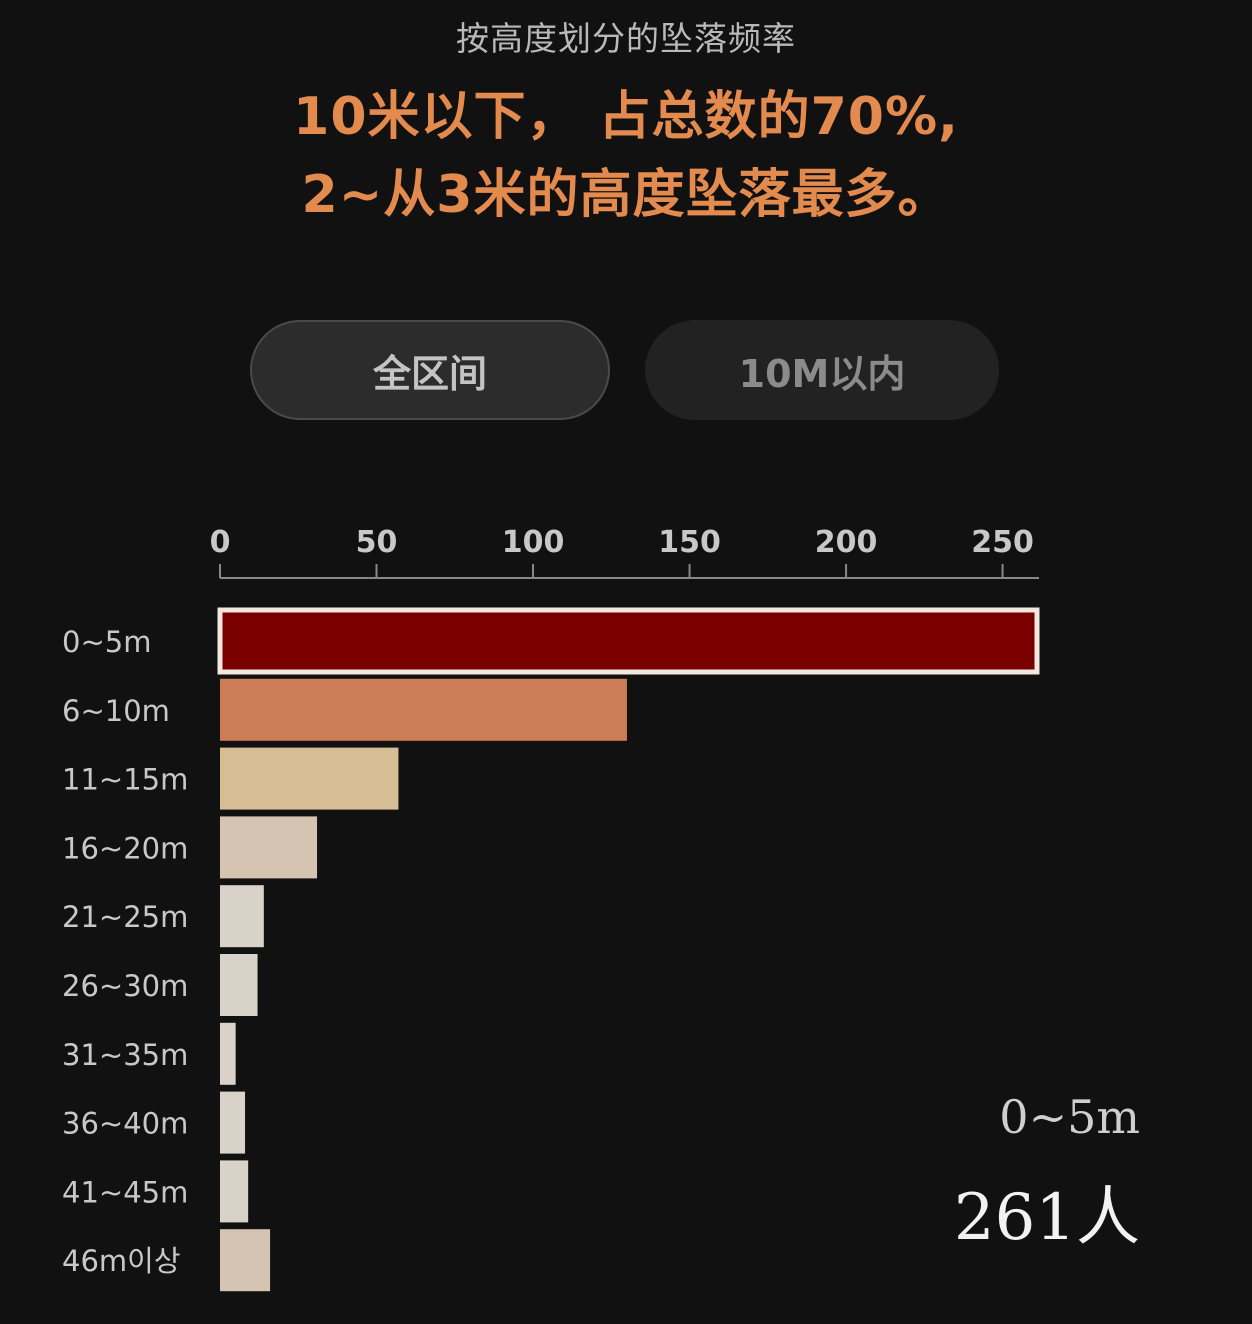 This screenshot has height=1324, width=1252. What do you see at coordinates (125, 986) in the screenshot?
I see `category-label-5: 26~30m` at bounding box center [125, 986].